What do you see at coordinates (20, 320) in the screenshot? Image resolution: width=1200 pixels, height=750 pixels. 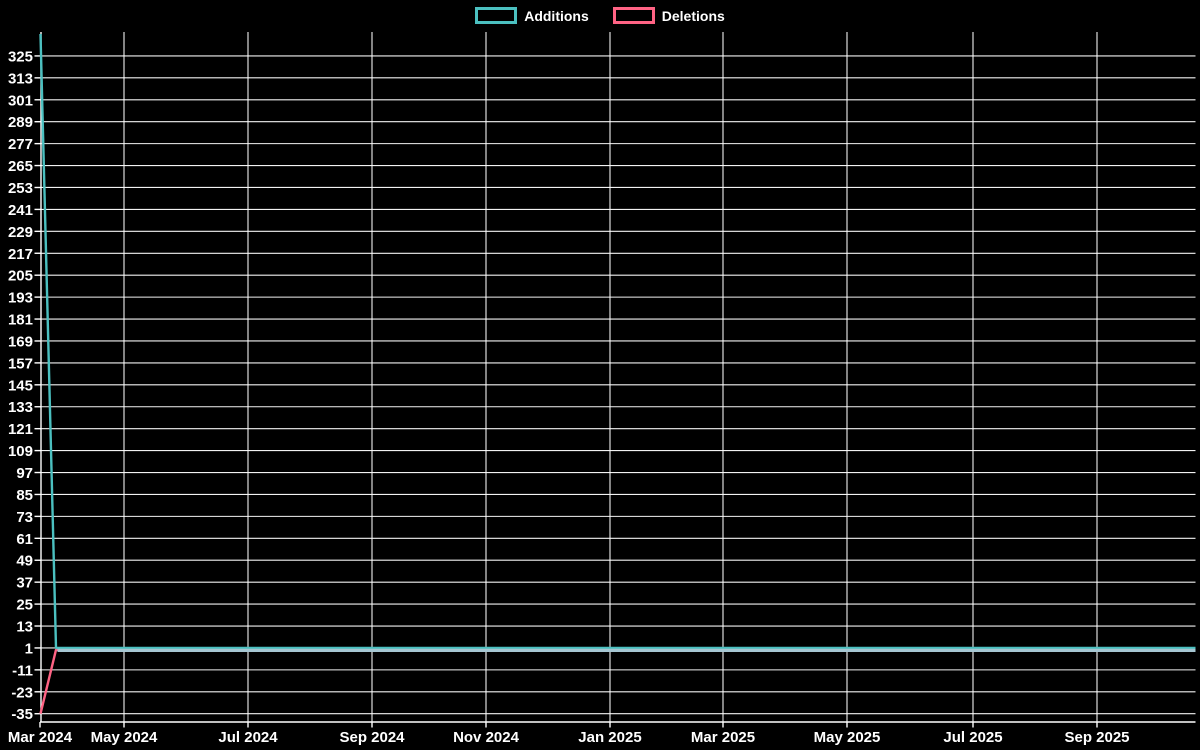 I see `y-tick-label: 181` at bounding box center [20, 320].